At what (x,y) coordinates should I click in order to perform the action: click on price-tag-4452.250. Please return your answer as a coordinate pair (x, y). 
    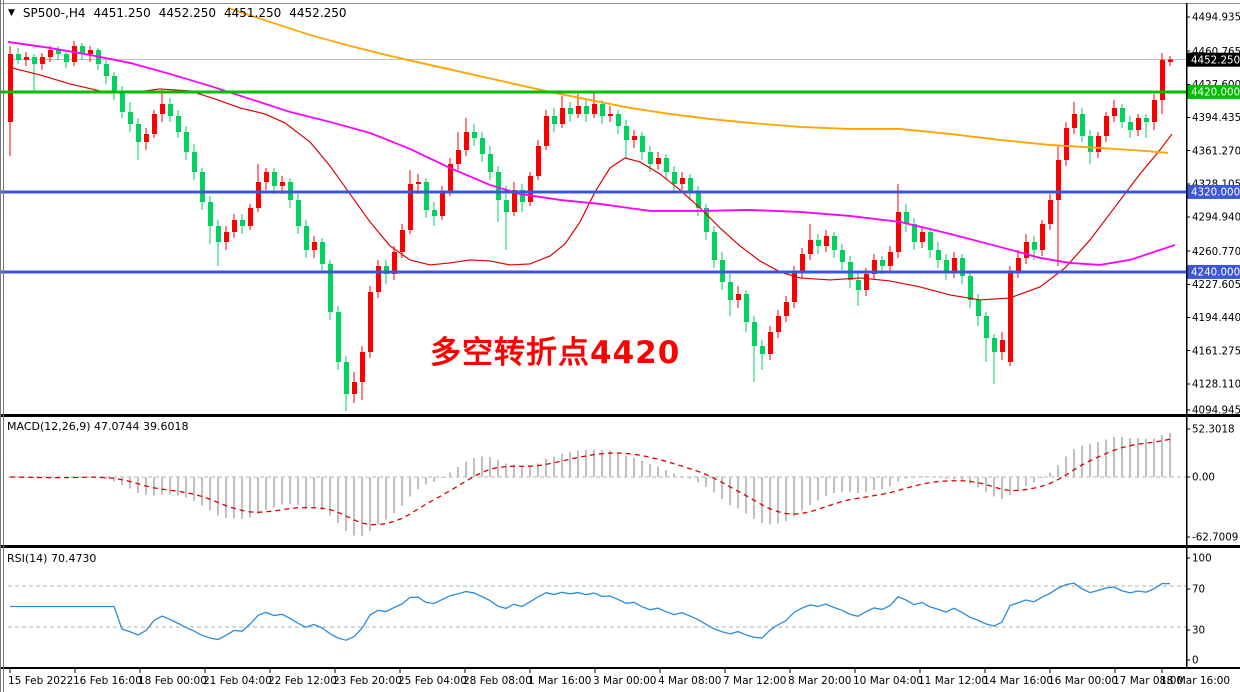
    Looking at the image, I should click on (1213, 59).